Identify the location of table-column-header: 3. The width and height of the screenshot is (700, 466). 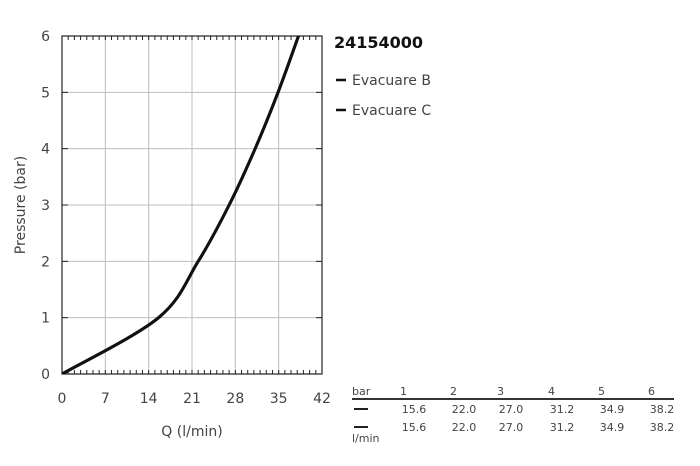
(500, 391).